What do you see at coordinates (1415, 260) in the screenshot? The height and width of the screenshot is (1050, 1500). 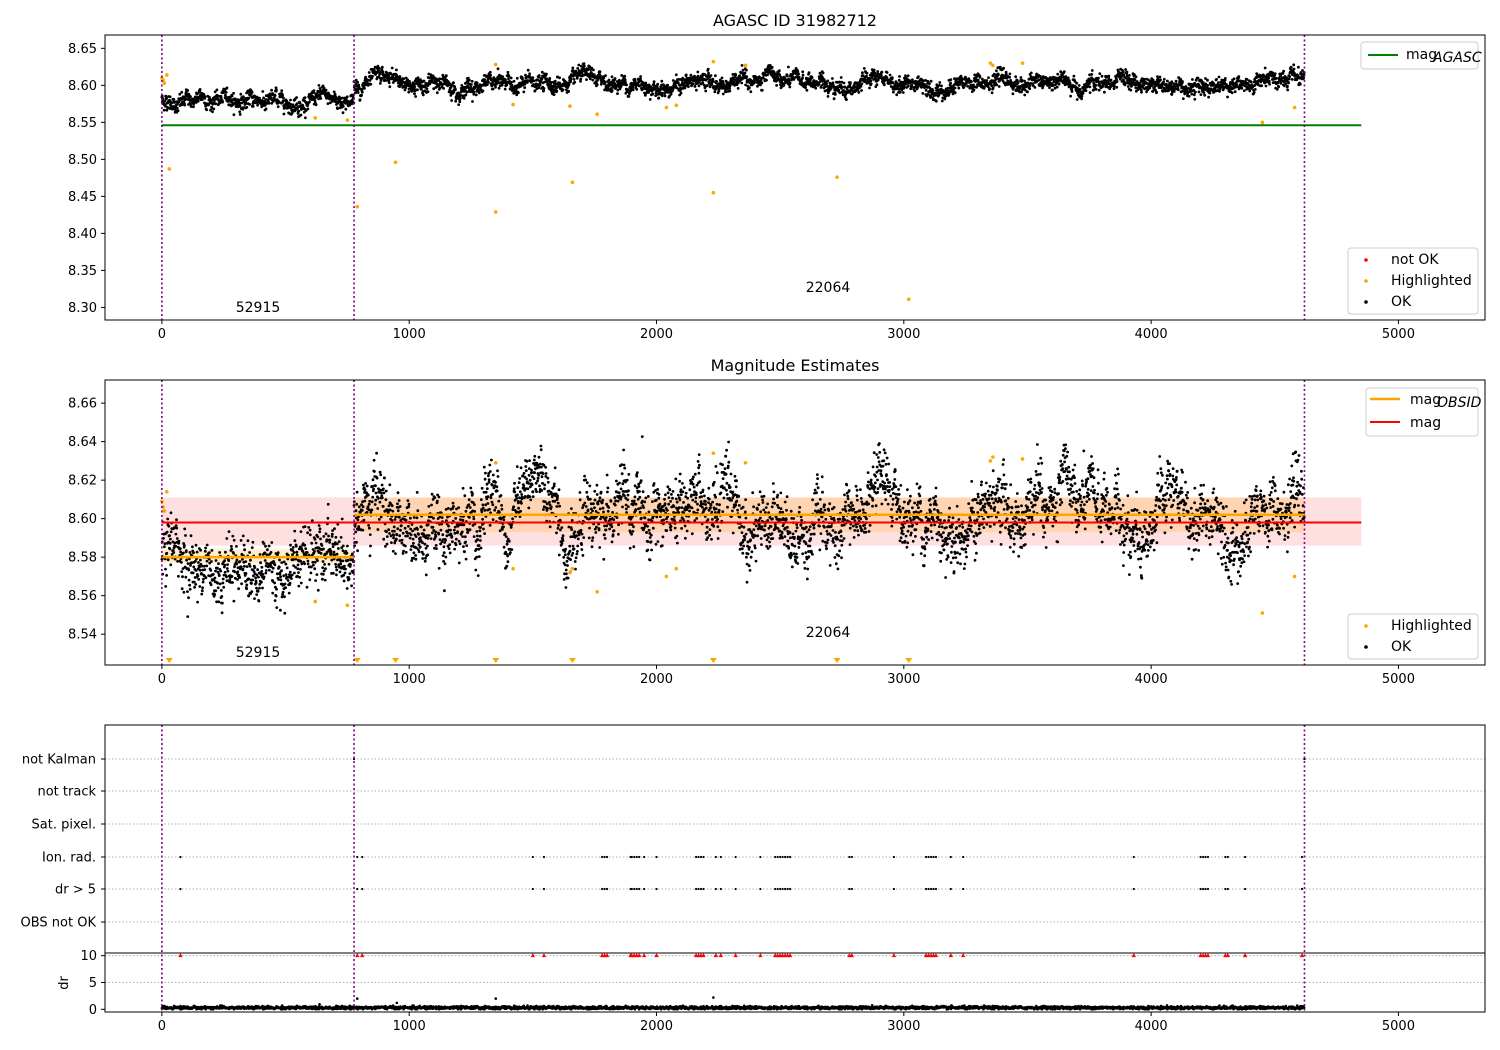 I see `legend-label-not-ok: not OK` at bounding box center [1415, 260].